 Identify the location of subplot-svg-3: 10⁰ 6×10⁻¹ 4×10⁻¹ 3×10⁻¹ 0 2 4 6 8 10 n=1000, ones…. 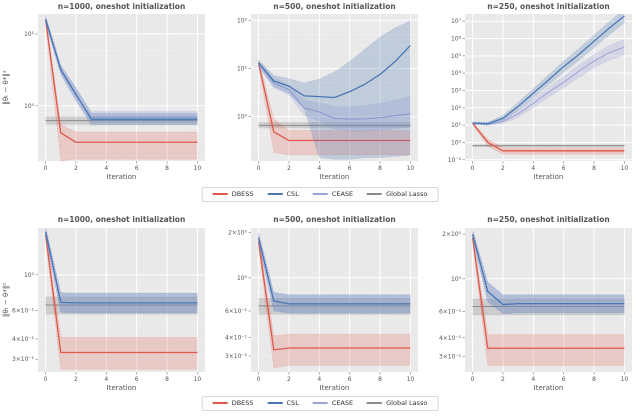
(103, 303).